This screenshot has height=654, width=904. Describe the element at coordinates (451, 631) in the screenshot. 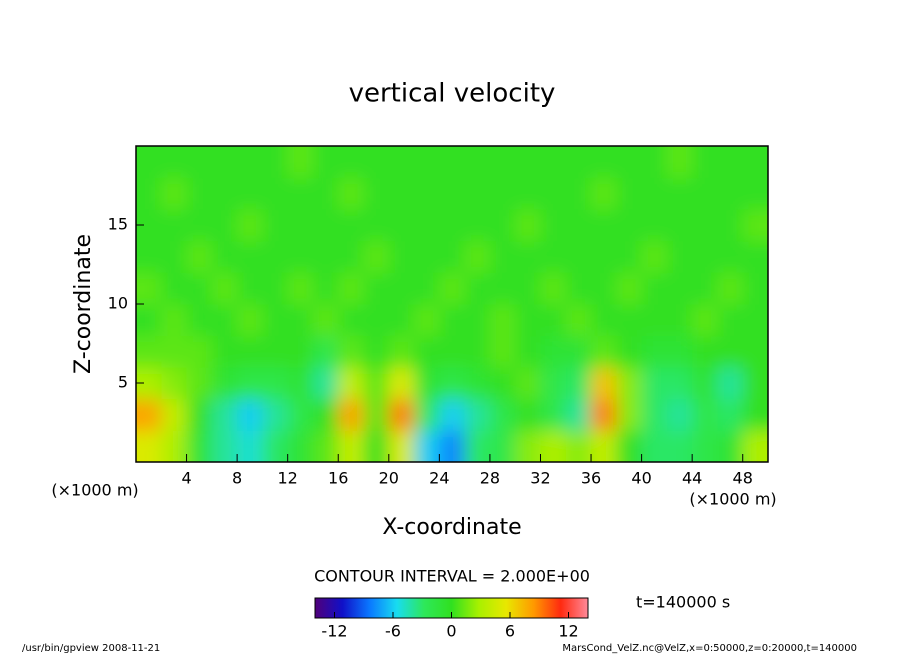

I see `colorbar-tick-label: 0` at that location.